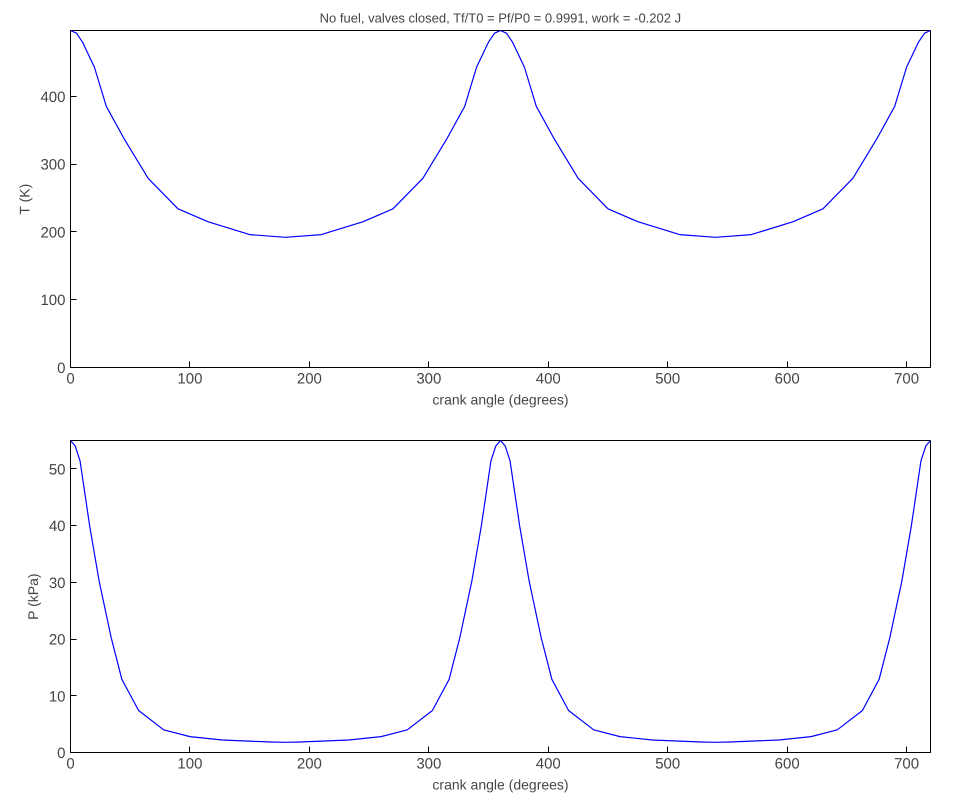 The image size is (966, 803). Describe the element at coordinates (501, 18) in the screenshot. I see `chart-title: No fuel, valves closed, Tf/T0 = Pf/P0 = 0.9991, work = -0.202 J` at that location.